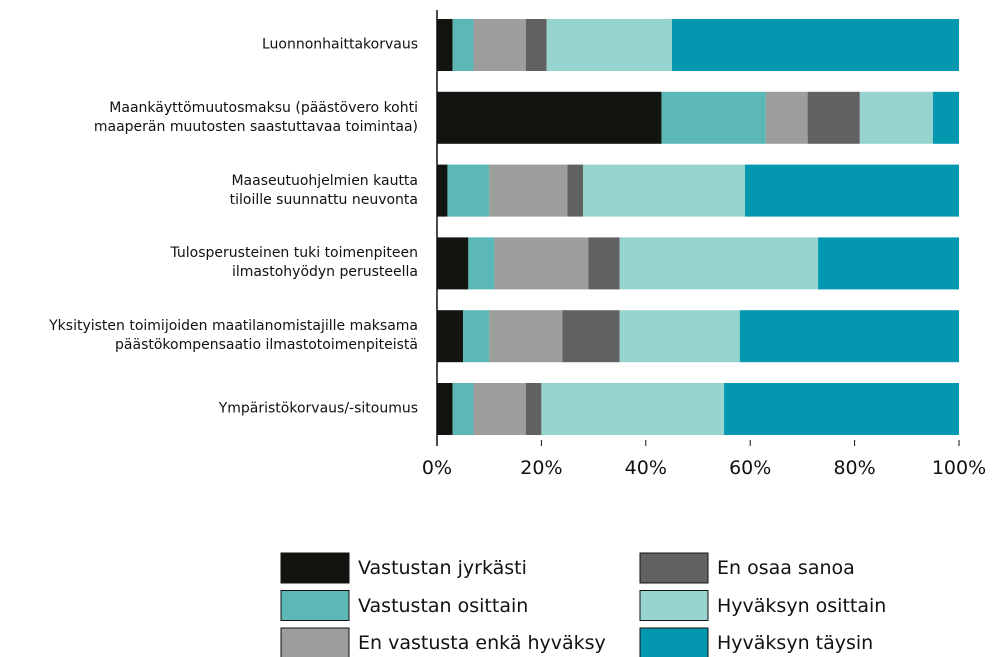  Describe the element at coordinates (437, 468) in the screenshot. I see `x-tick-label: 0%` at that location.